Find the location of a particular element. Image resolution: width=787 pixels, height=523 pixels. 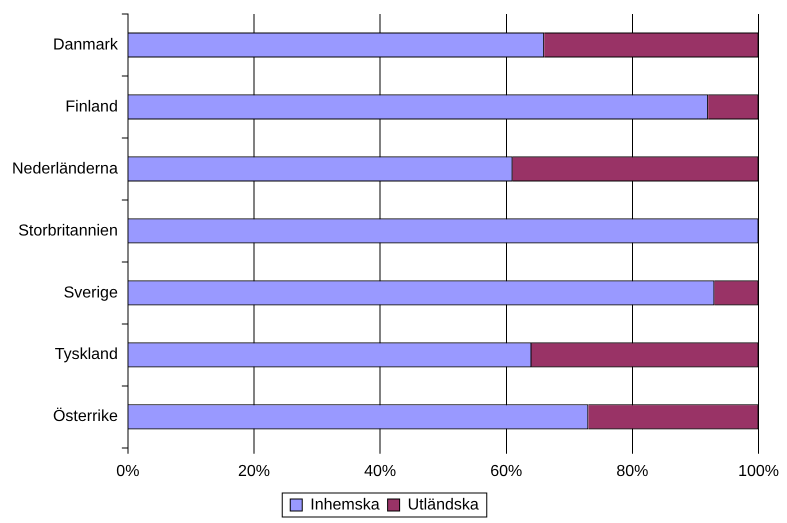

y-tick-label: Sverige is located at coordinates (91, 293).